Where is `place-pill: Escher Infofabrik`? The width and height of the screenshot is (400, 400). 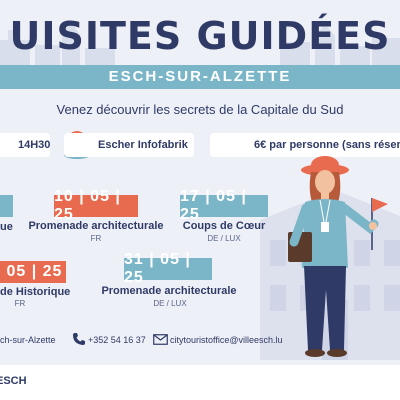 place-pill: Escher Infofabrik is located at coordinates (129, 145).